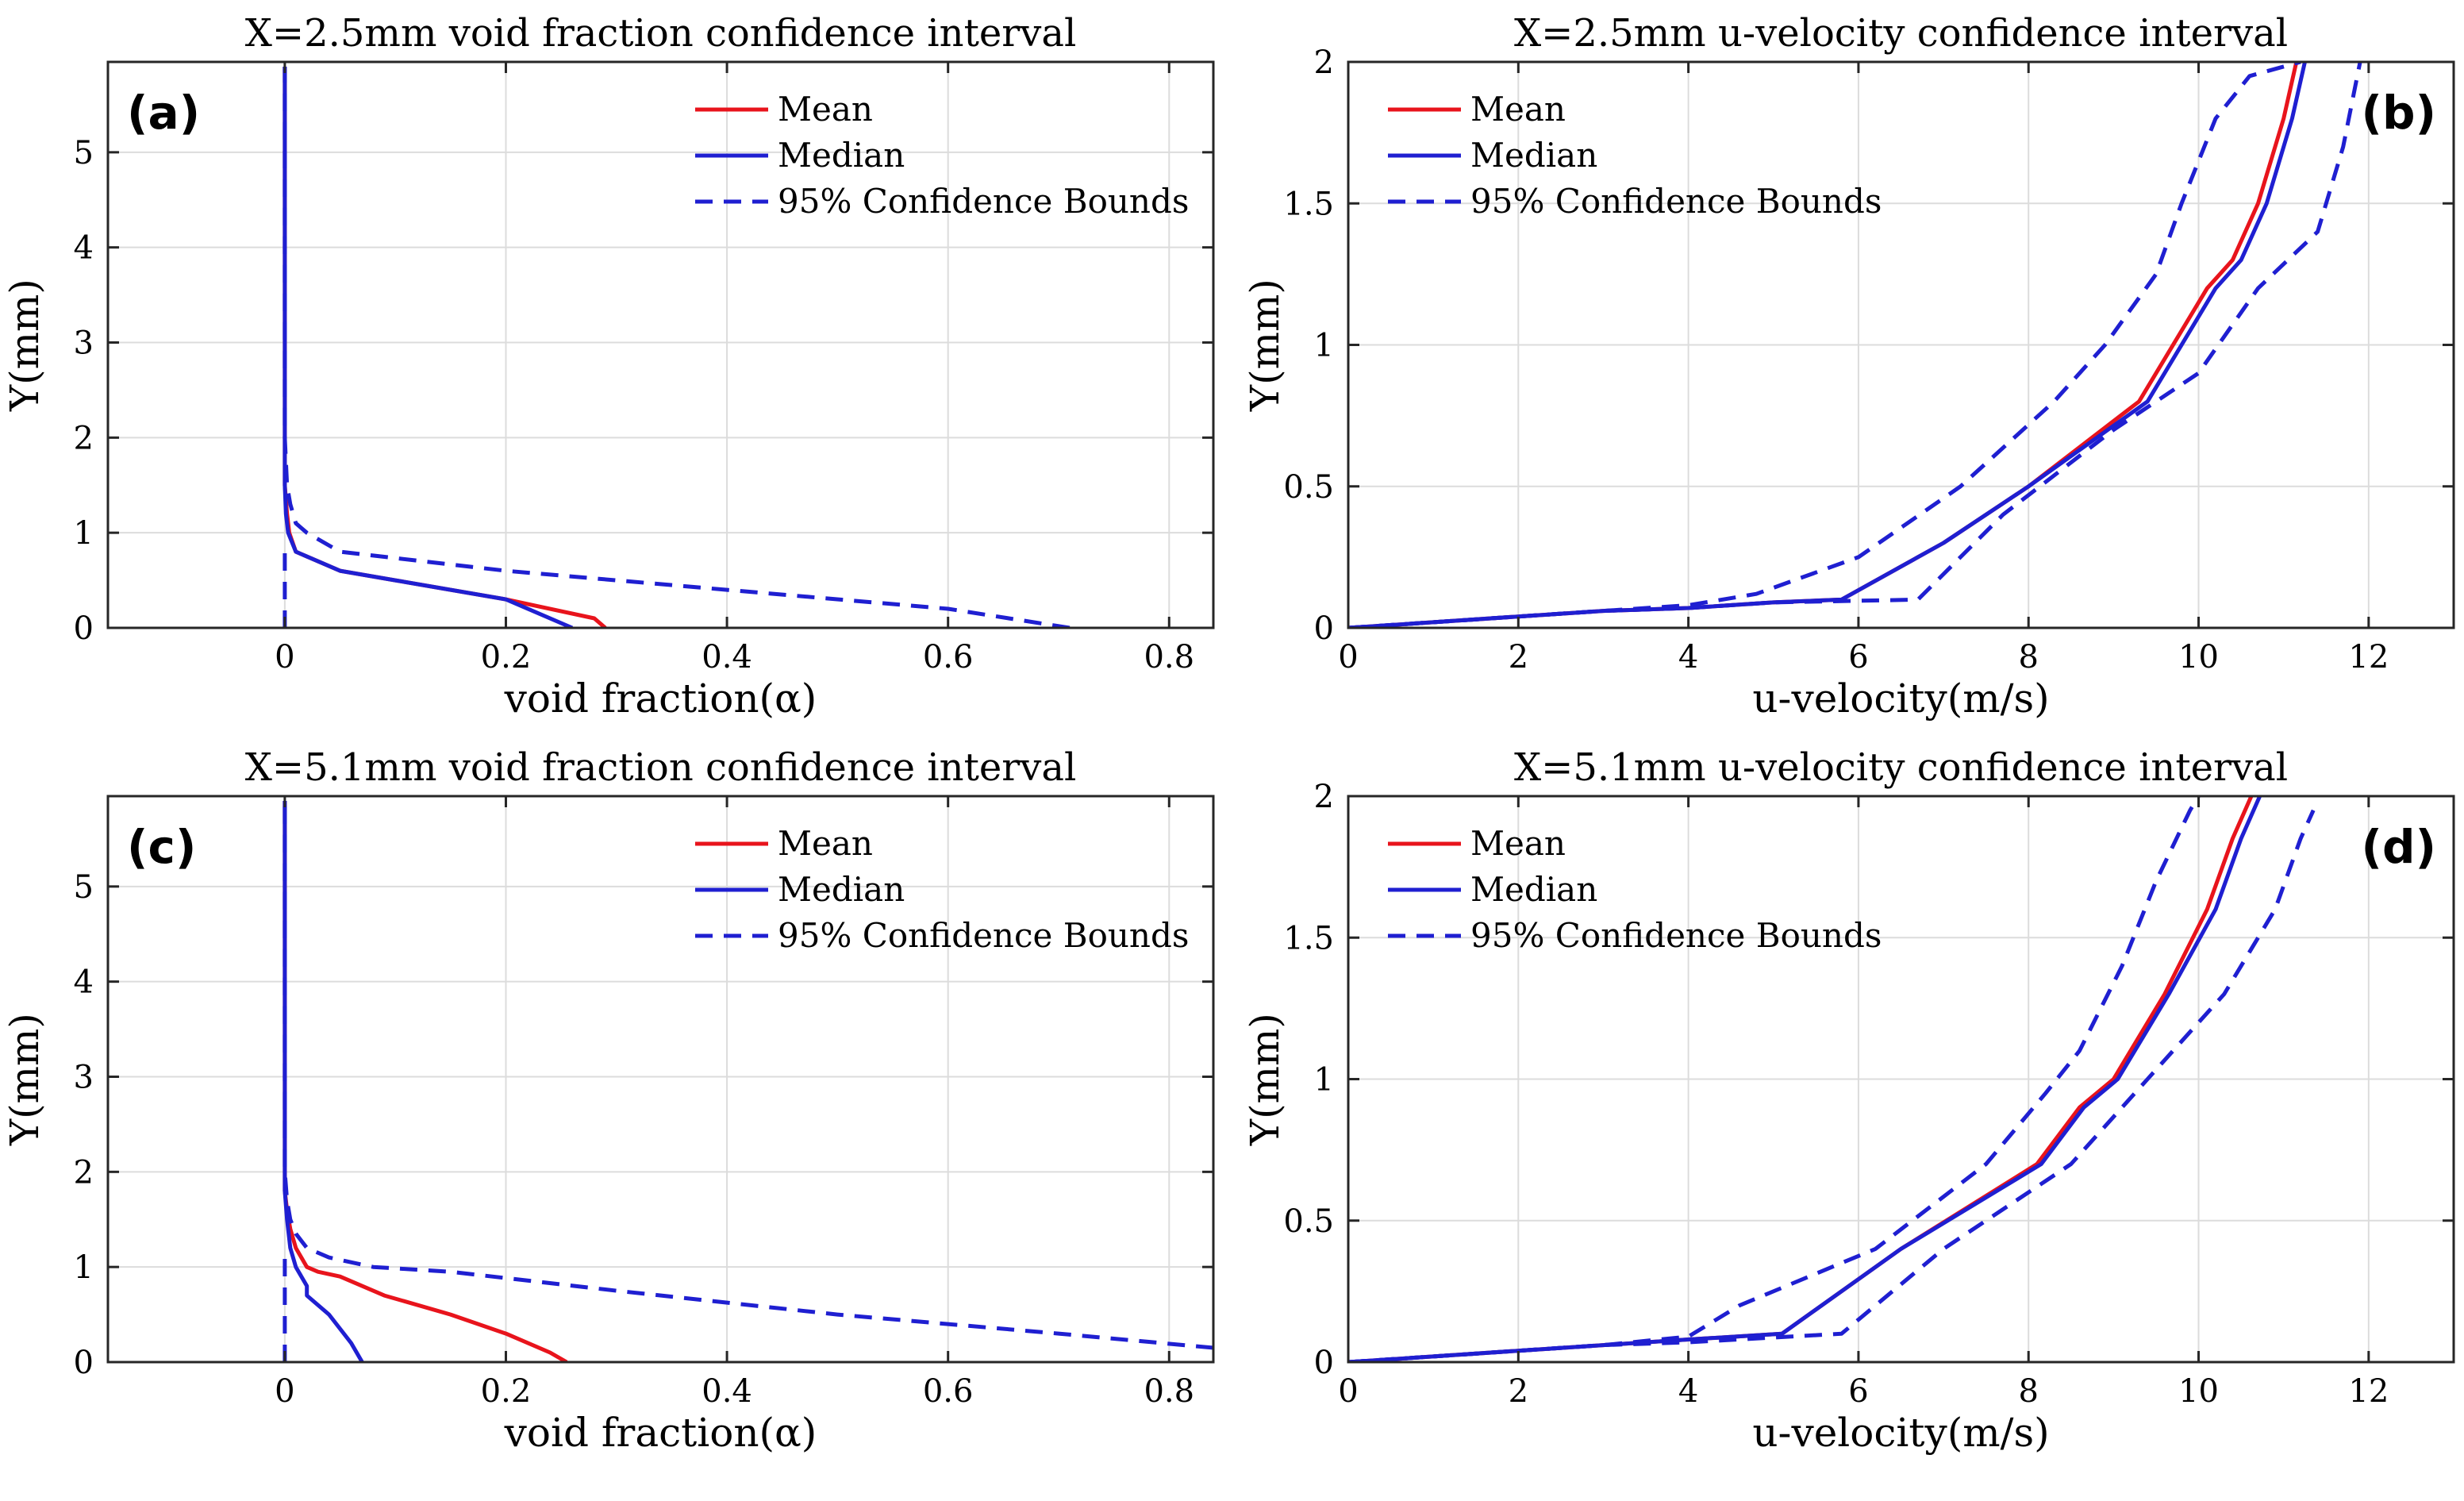 Image resolution: width=2464 pixels, height=1501 pixels. Describe the element at coordinates (162, 847) in the screenshot. I see `panel-label: (c)` at that location.